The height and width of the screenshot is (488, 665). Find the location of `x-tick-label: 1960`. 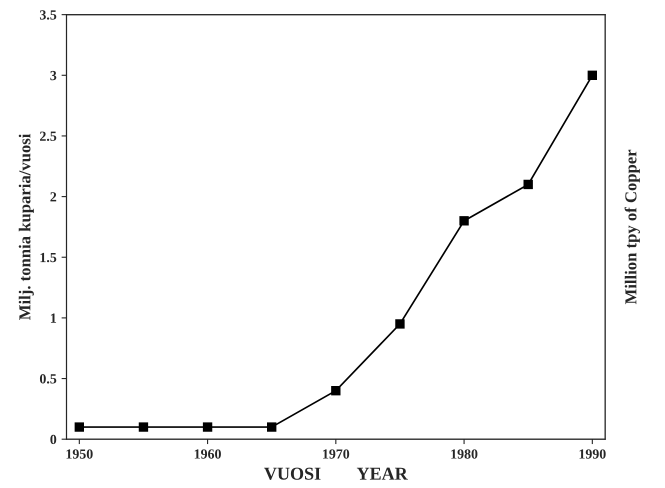

x-tick-label: 1960 is located at coordinates (207, 454).